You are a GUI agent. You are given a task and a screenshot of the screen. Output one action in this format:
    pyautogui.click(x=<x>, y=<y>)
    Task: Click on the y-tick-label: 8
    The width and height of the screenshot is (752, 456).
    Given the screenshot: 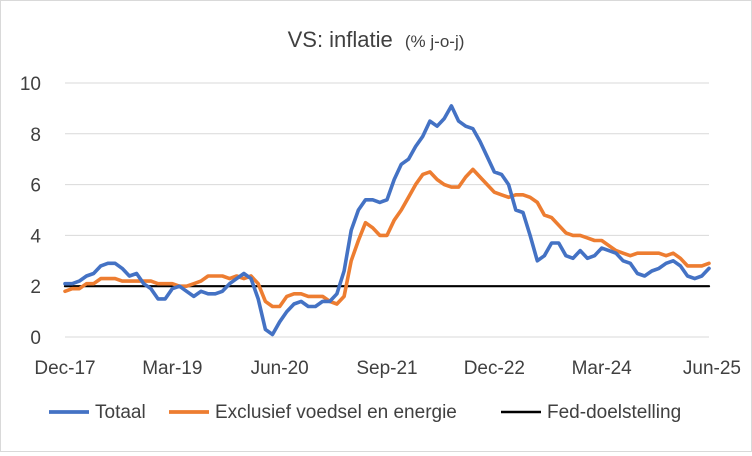 What is the action you would take?
    pyautogui.click(x=35, y=135)
    